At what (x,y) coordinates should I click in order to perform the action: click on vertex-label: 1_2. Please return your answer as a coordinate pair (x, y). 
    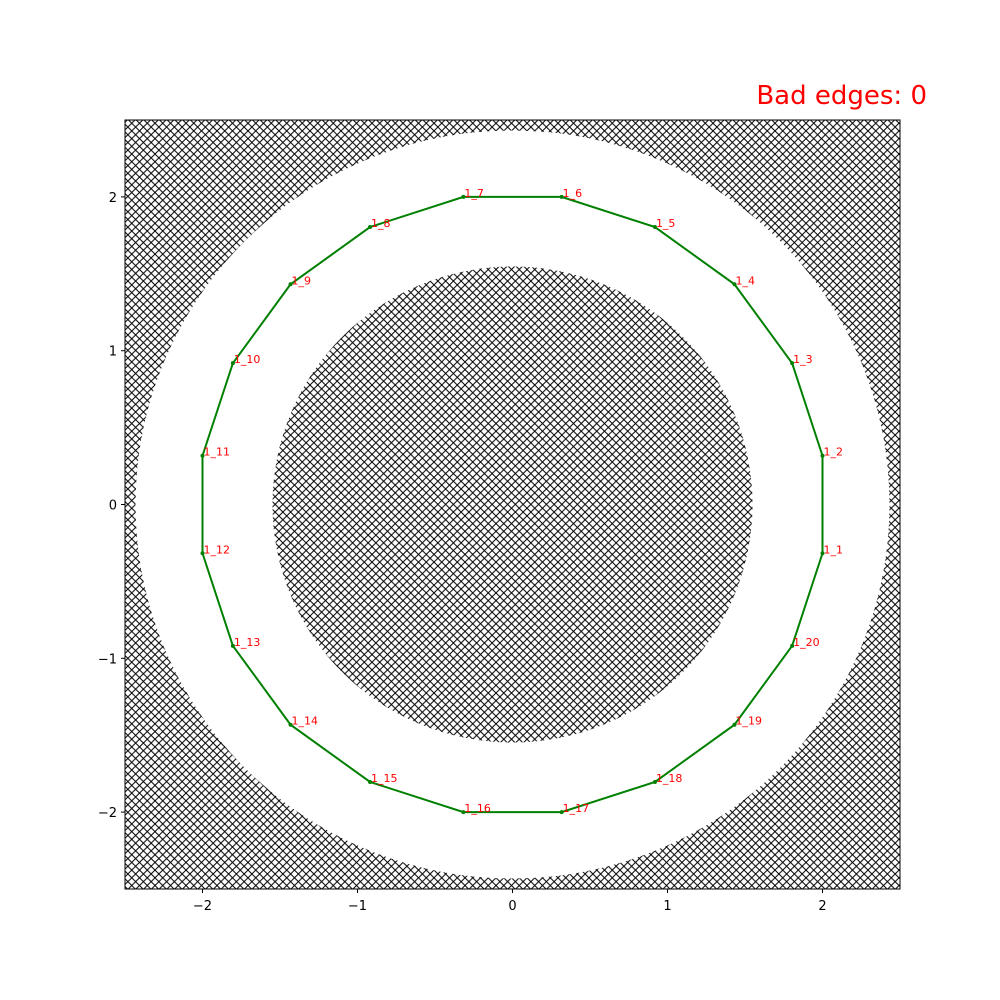
    Looking at the image, I should click on (834, 452).